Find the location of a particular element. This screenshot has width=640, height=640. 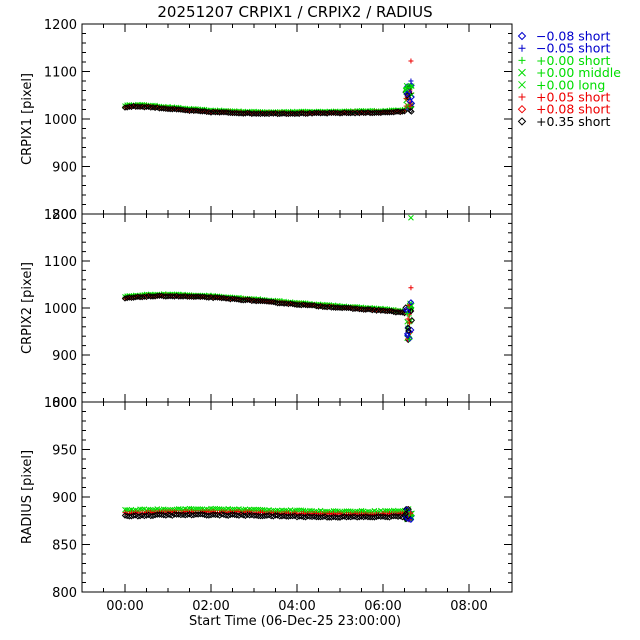

y-axis-label: CRPIX1 [pixel] is located at coordinates (27, 119).